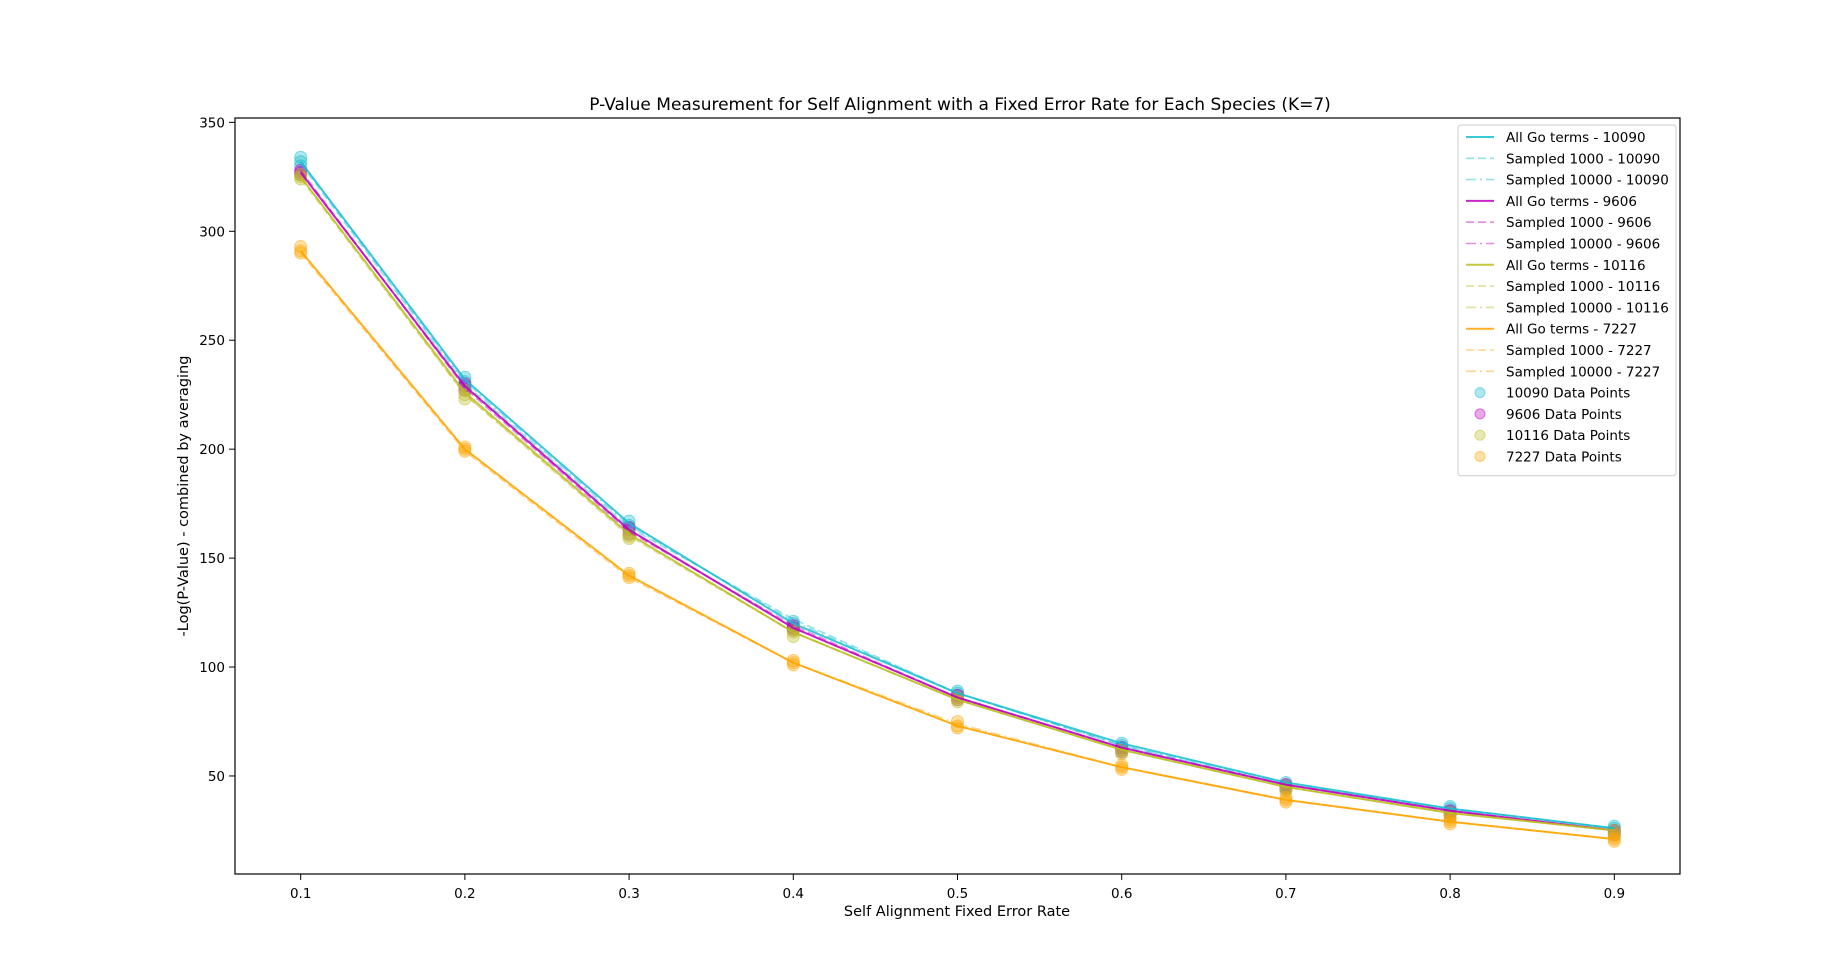 The width and height of the screenshot is (1848, 974). I want to click on legend-item: All Go terms - 10090, so click(1556, 138).